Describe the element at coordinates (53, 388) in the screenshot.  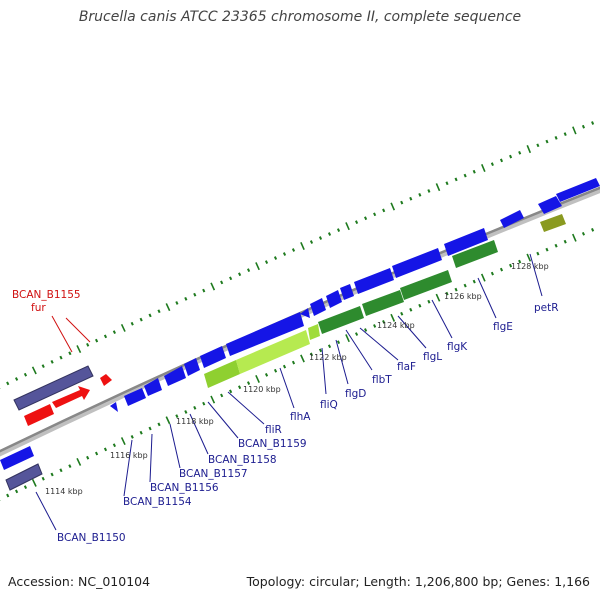
I see `gene-navy` at that location.